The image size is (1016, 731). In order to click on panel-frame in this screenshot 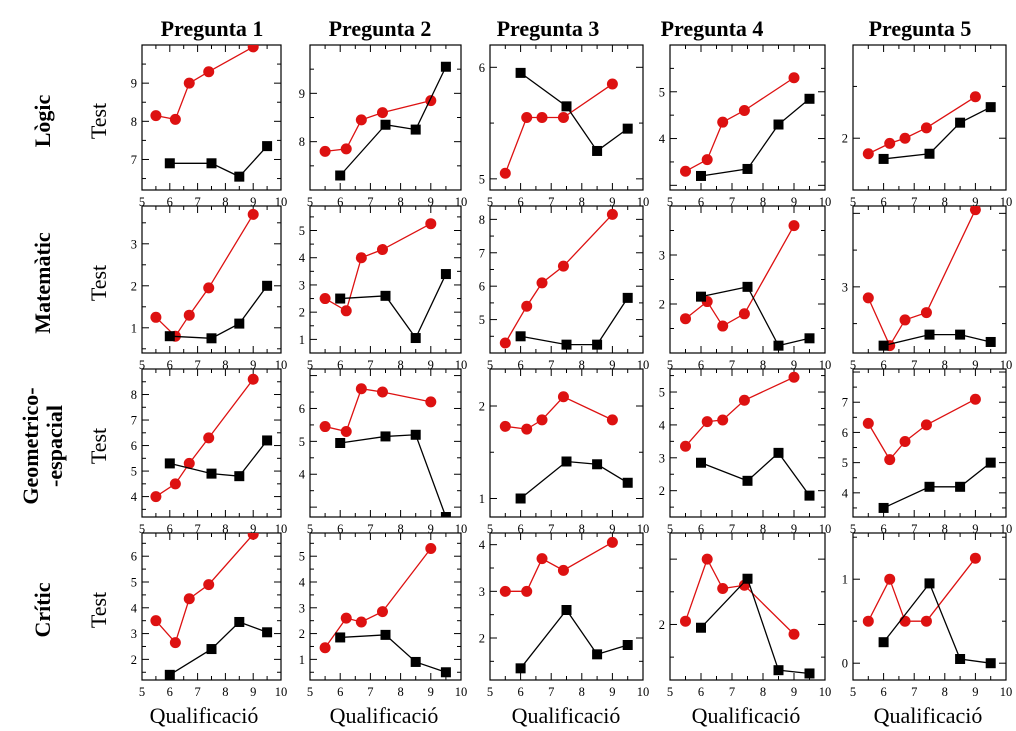, I will do `click(747, 279)`.